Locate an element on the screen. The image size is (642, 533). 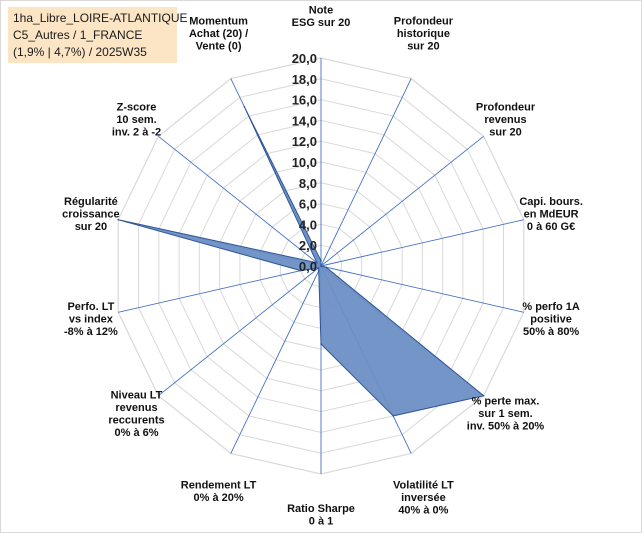
tick-label: 8,0 is located at coordinates (308, 183).